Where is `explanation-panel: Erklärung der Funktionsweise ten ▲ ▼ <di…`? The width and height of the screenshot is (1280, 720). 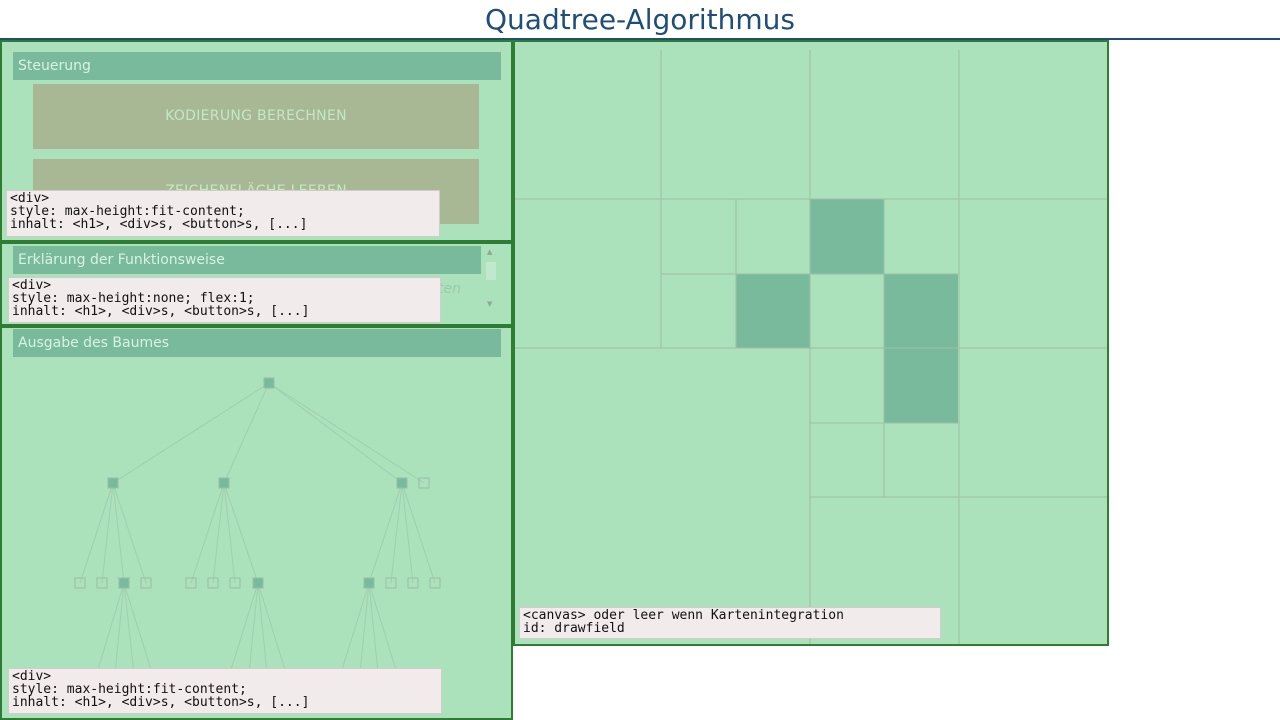 explanation-panel: Erklärung der Funktionsweise ten ▲ ▼ <di… is located at coordinates (256, 284).